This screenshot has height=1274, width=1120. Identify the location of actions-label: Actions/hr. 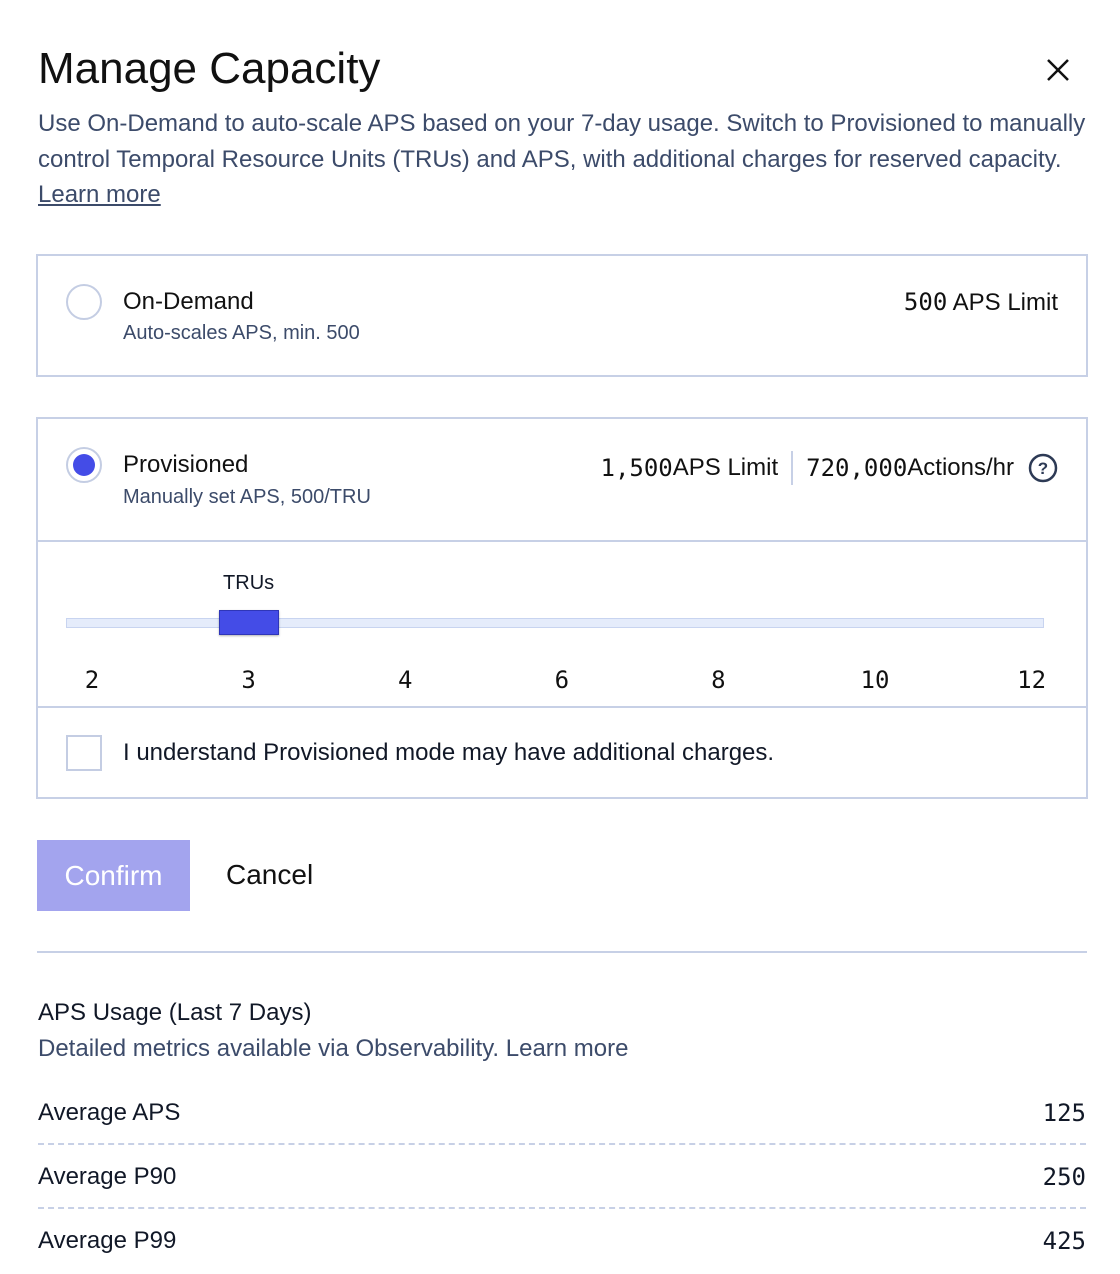
(960, 467).